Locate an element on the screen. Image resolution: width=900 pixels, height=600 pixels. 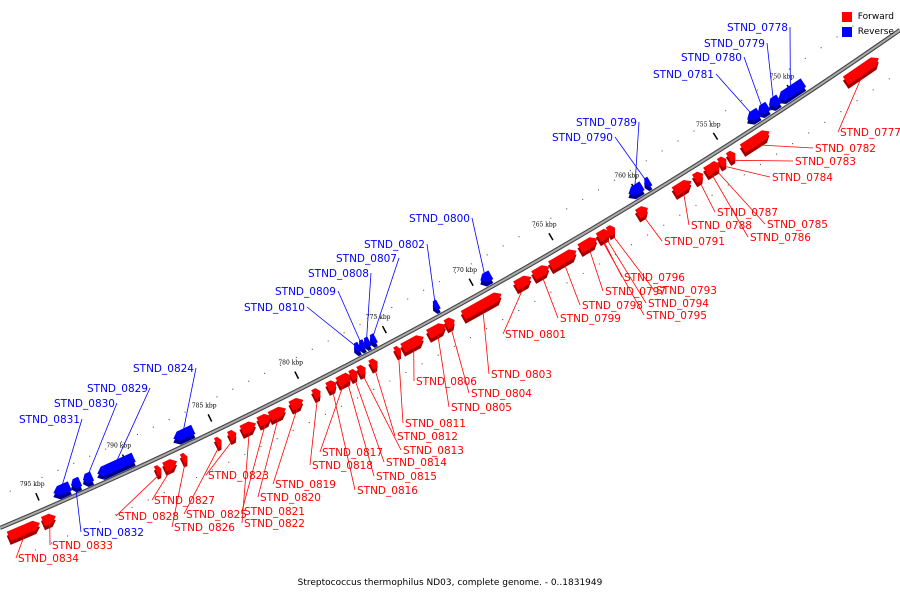
gene-label-stnd-0821: STND_0821 is located at coordinates (274, 512).